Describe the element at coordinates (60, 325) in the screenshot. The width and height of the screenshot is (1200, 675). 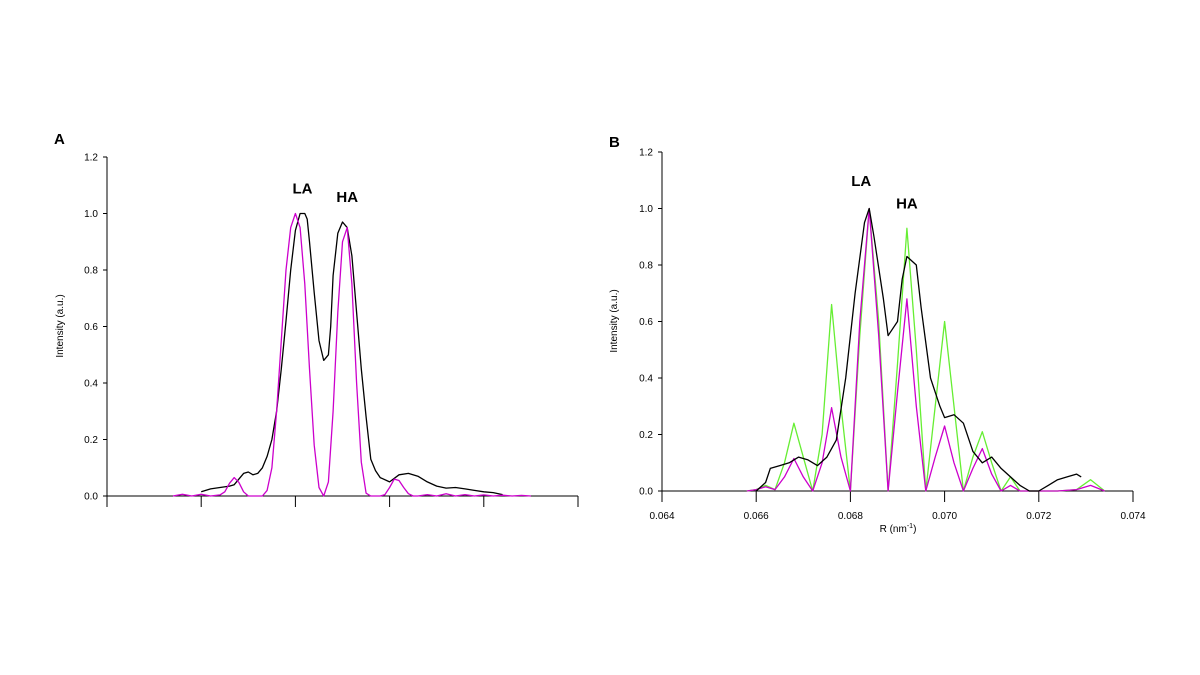
I see `panel-a-y-axis-title: Intensity (a.u.)` at that location.